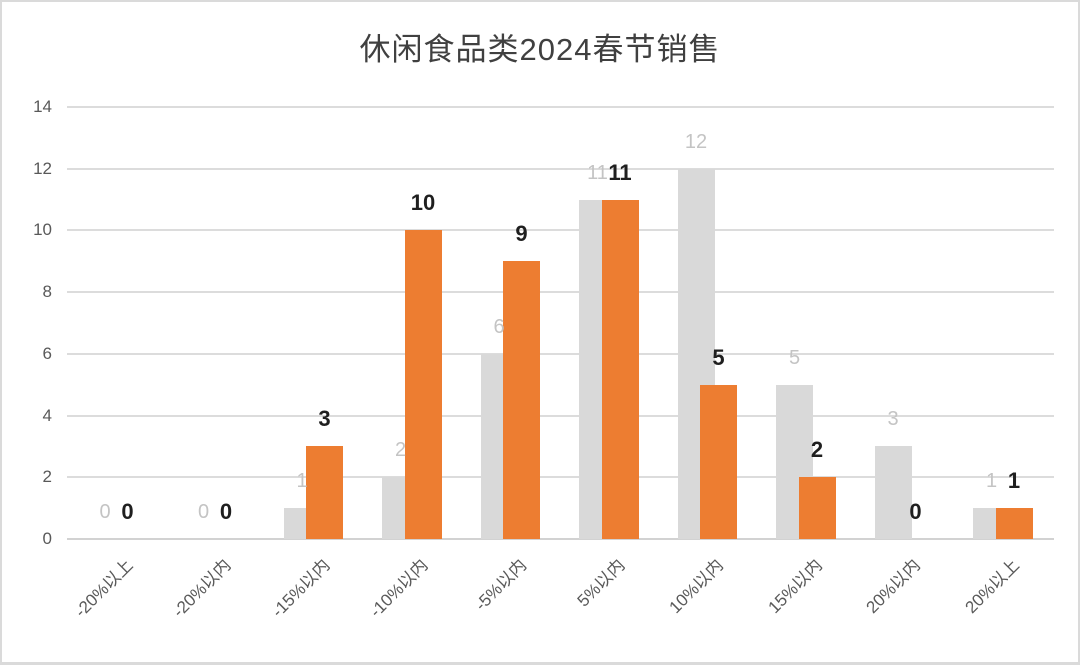  Describe the element at coordinates (42, 230) in the screenshot. I see `y-axis-tick-label: 10` at that location.